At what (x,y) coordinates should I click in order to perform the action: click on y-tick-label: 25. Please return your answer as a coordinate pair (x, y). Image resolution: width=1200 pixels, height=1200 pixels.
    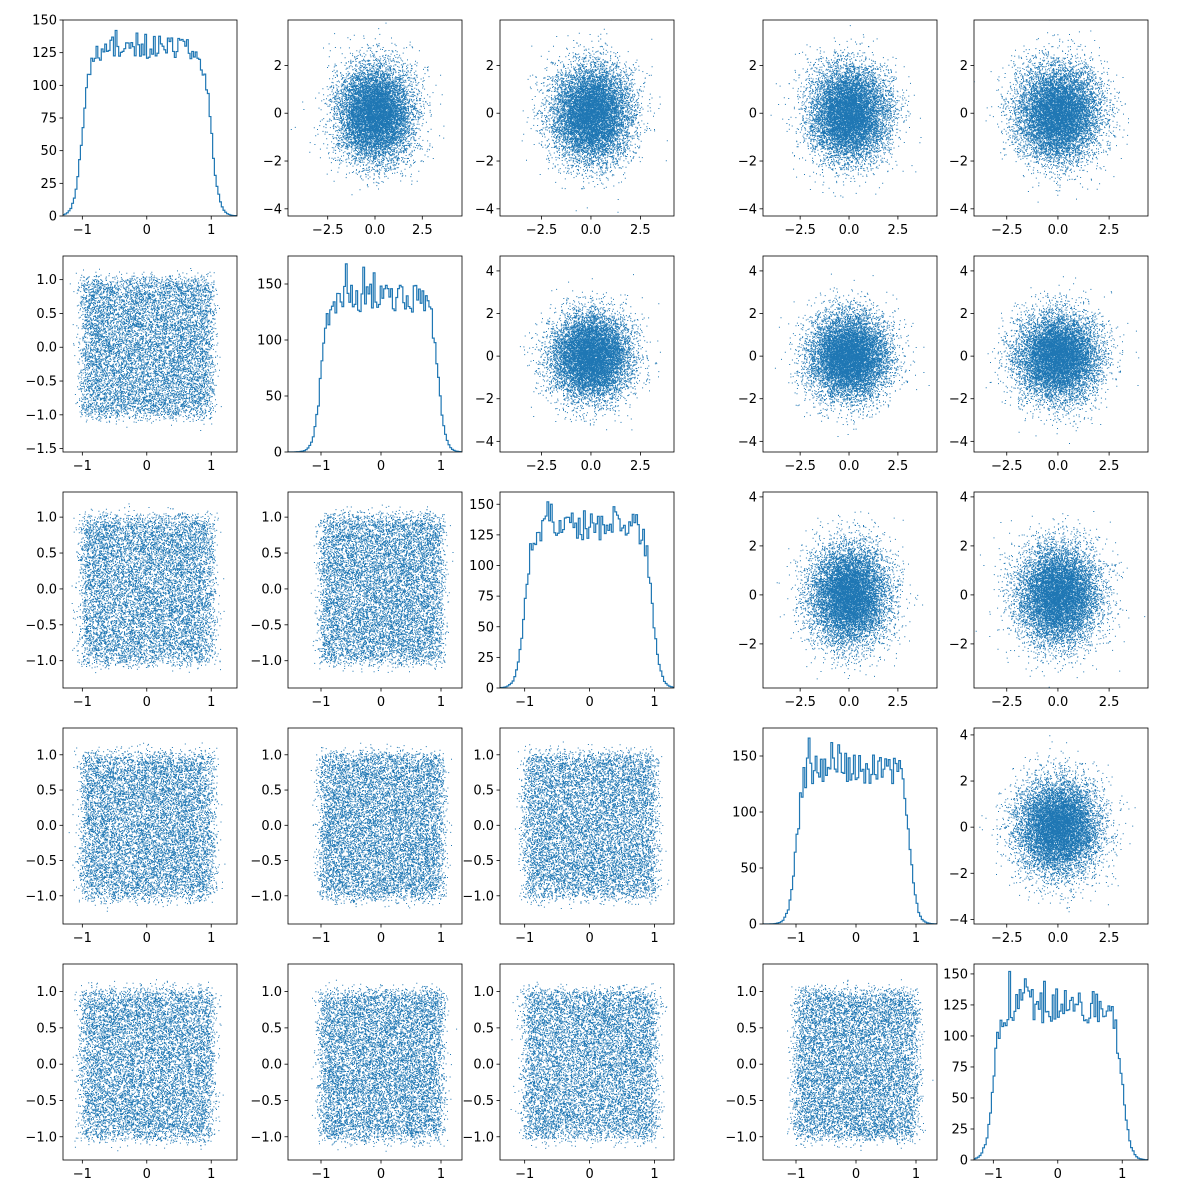
    Looking at the image, I should click on (485, 658).